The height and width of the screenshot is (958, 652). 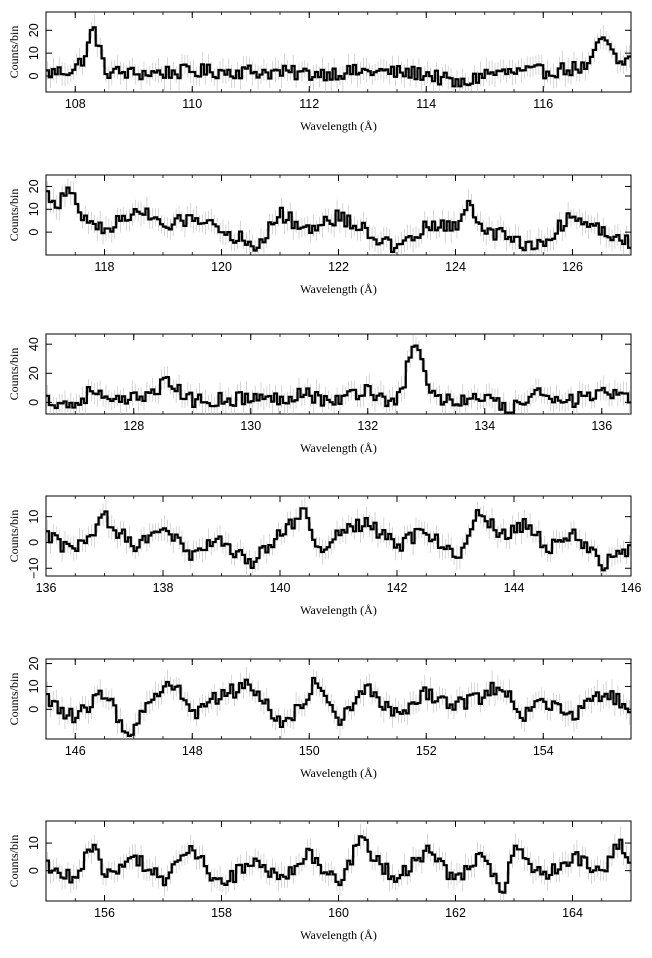 I want to click on x-tick-label: 130, so click(x=250, y=426).